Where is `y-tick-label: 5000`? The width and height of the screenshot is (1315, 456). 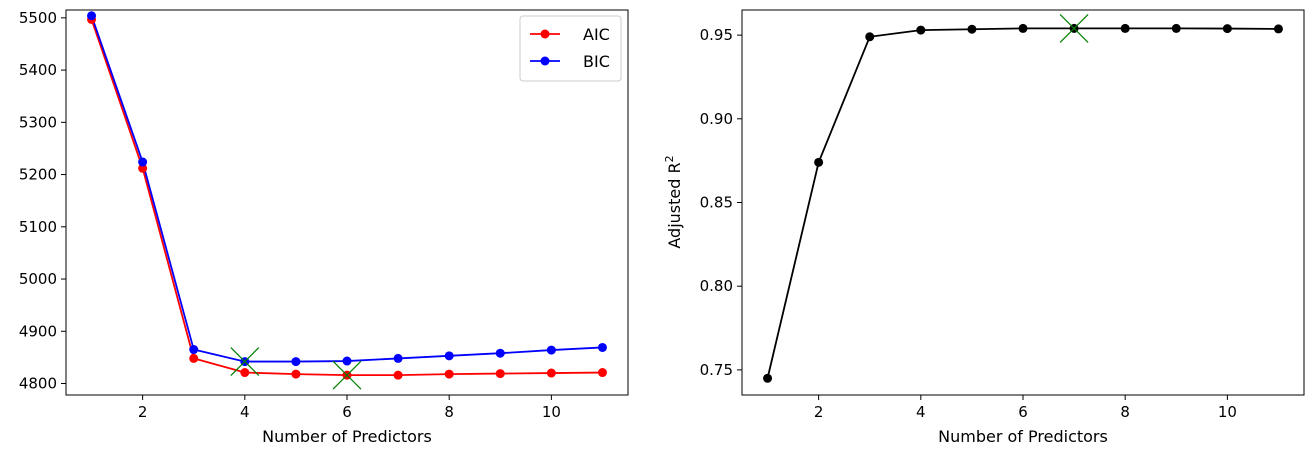
y-tick-label: 5000 is located at coordinates (38, 279).